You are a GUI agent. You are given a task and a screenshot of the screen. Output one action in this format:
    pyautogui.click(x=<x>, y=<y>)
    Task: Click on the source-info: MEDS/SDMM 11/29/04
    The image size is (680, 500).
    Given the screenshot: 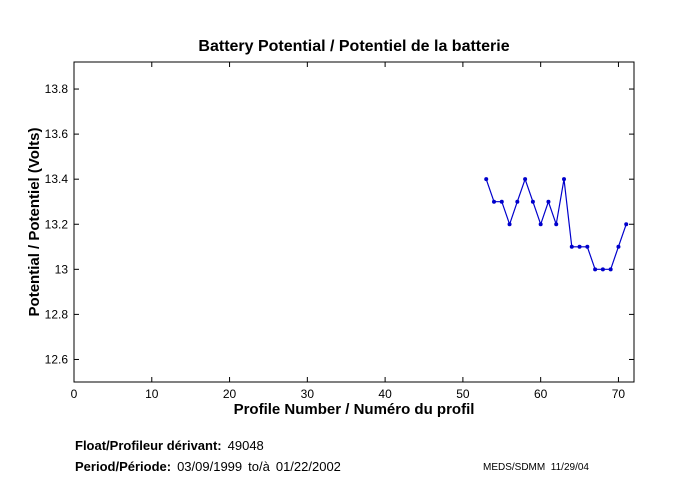 What is the action you would take?
    pyautogui.click(x=536, y=467)
    